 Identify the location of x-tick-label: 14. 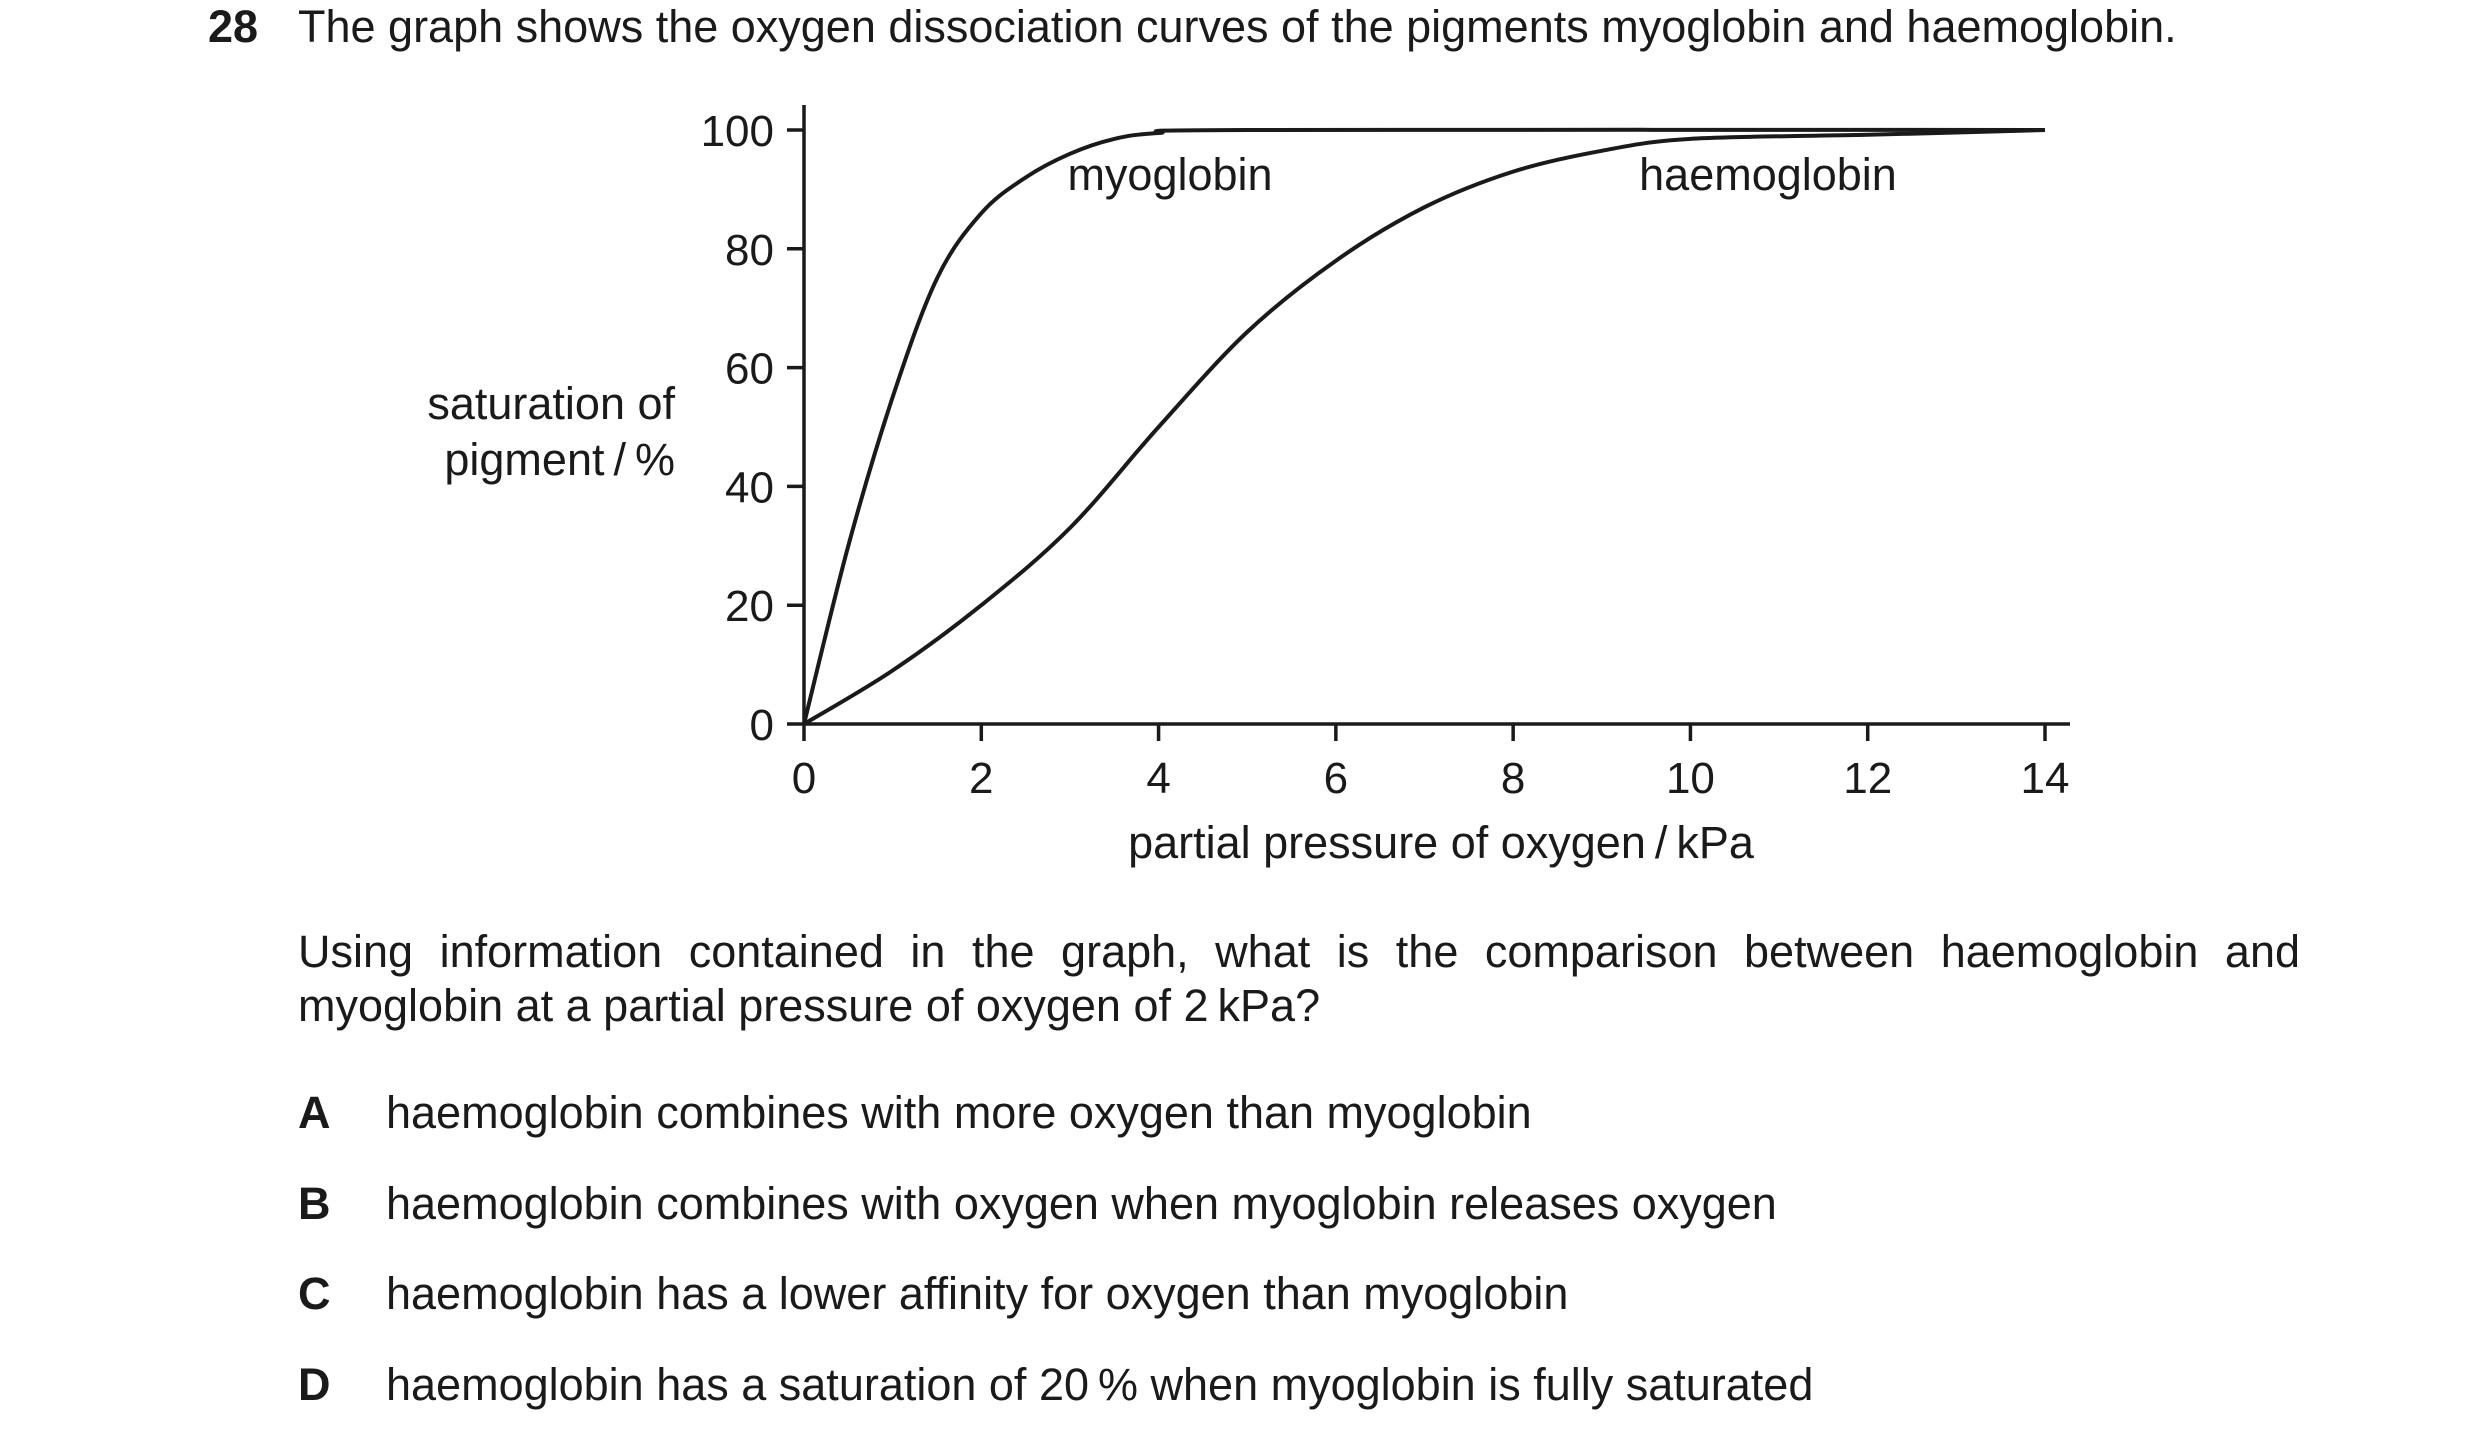
(2045, 778).